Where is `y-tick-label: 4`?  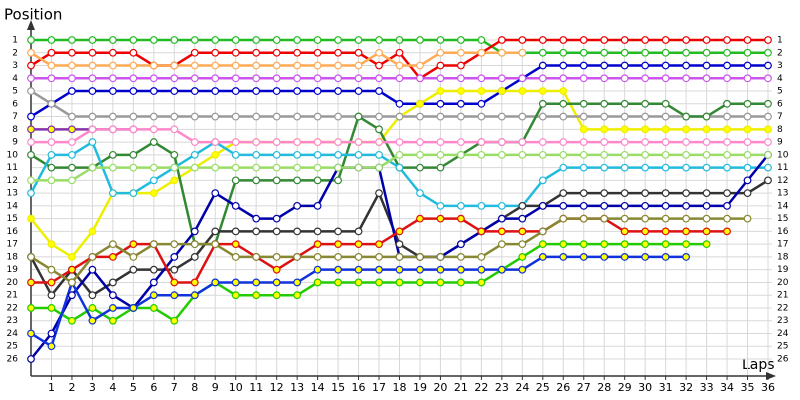
y-tick-label: 4 is located at coordinates (15, 79).